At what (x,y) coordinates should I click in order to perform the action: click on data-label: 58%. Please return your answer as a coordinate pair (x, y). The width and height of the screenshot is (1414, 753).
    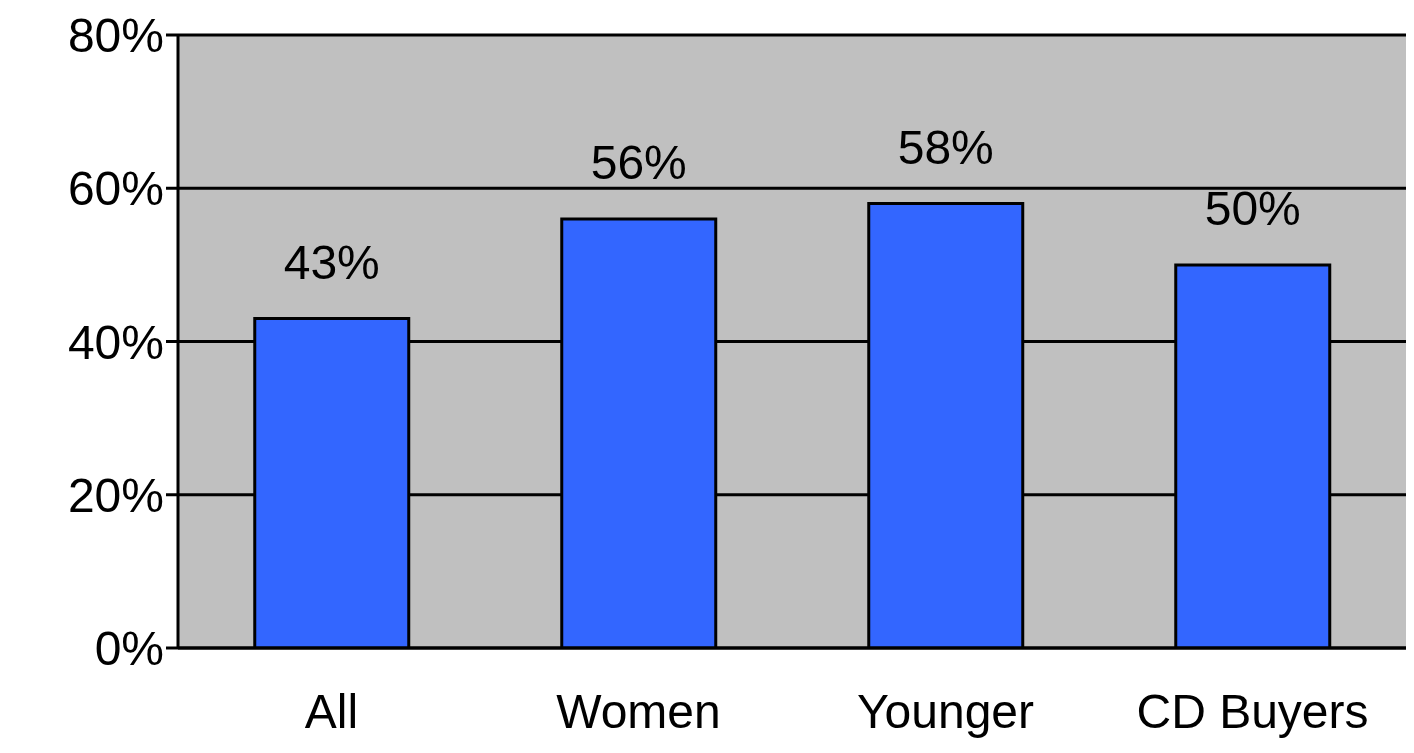
    Looking at the image, I should click on (945, 147).